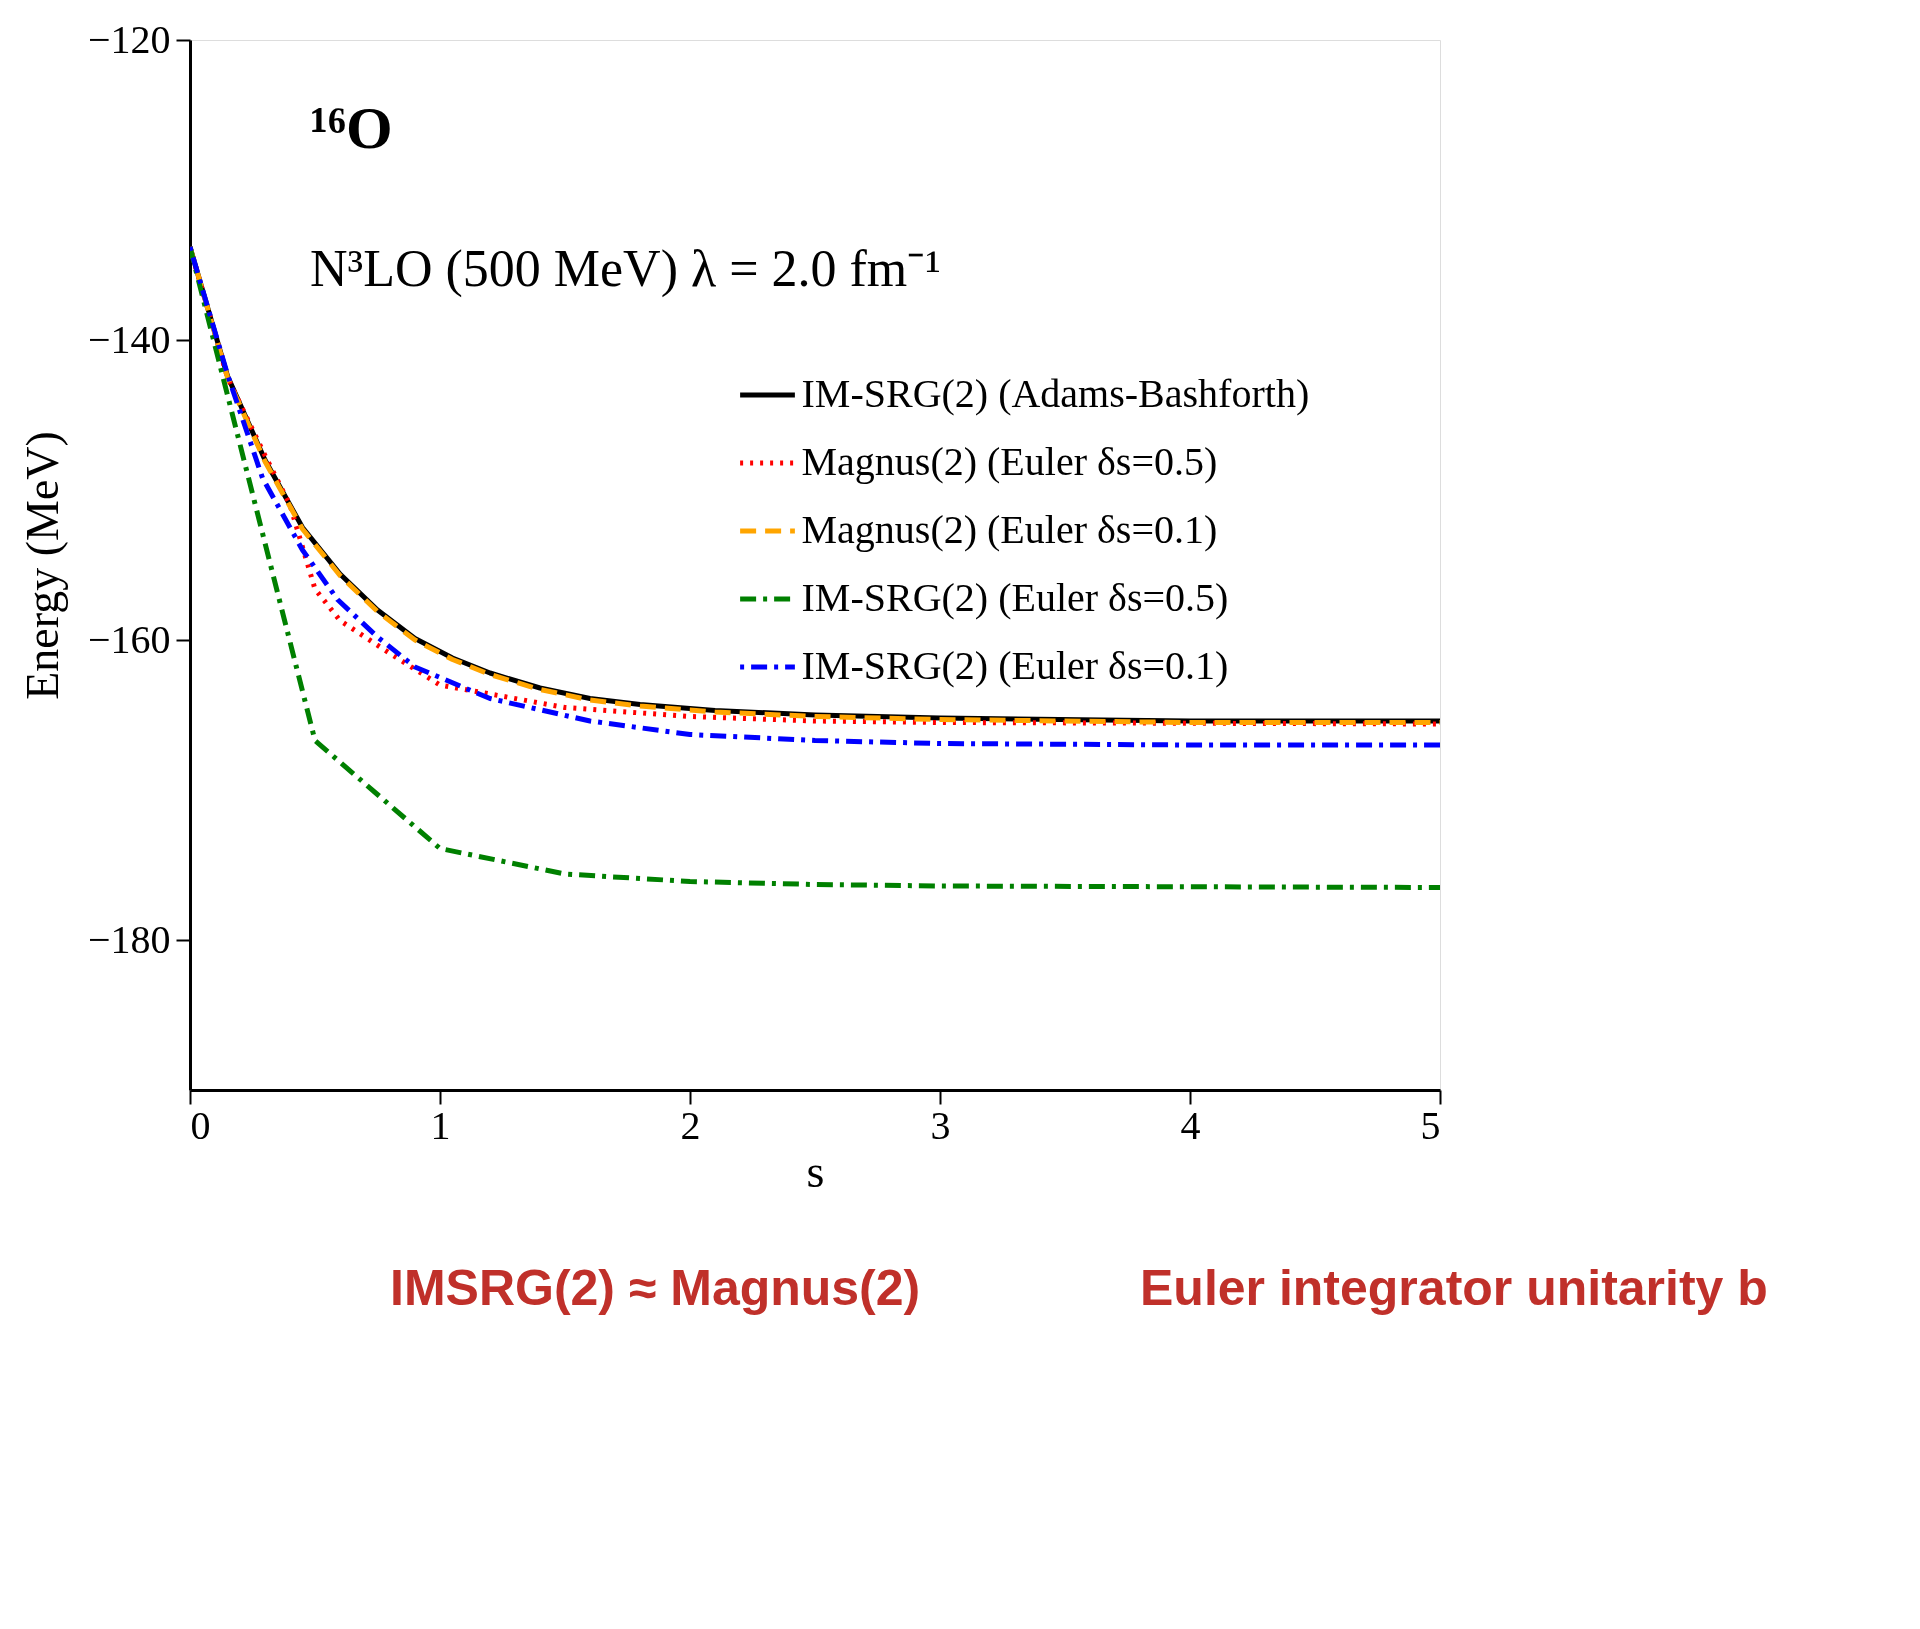 This screenshot has height=1629, width=1920. I want to click on legend-label: IM-SRG(2) (Euler δs=0.5), so click(1015, 597).